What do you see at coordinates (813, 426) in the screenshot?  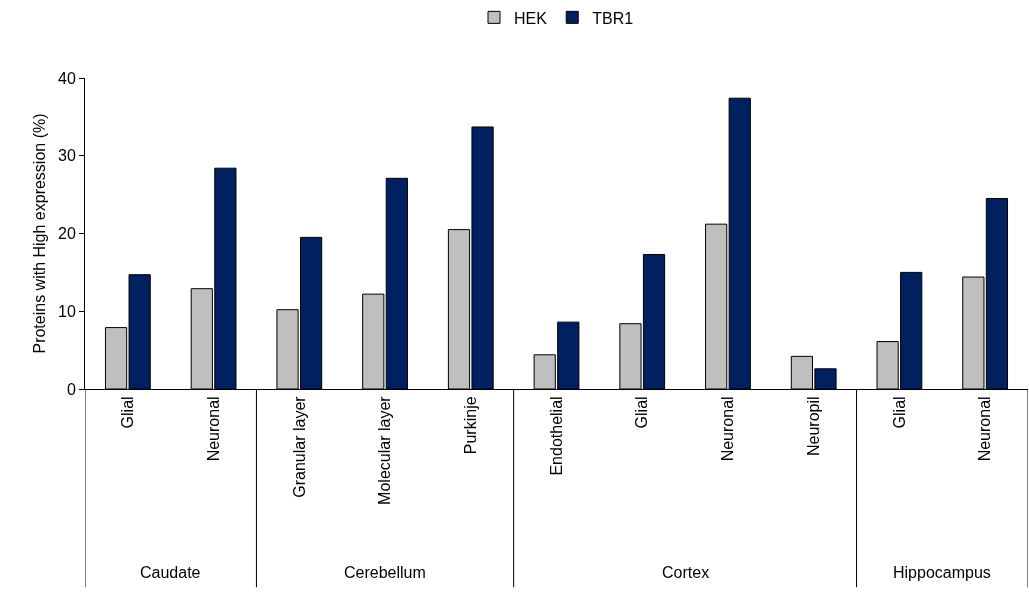 I see `x-tick-label: Neuropil` at bounding box center [813, 426].